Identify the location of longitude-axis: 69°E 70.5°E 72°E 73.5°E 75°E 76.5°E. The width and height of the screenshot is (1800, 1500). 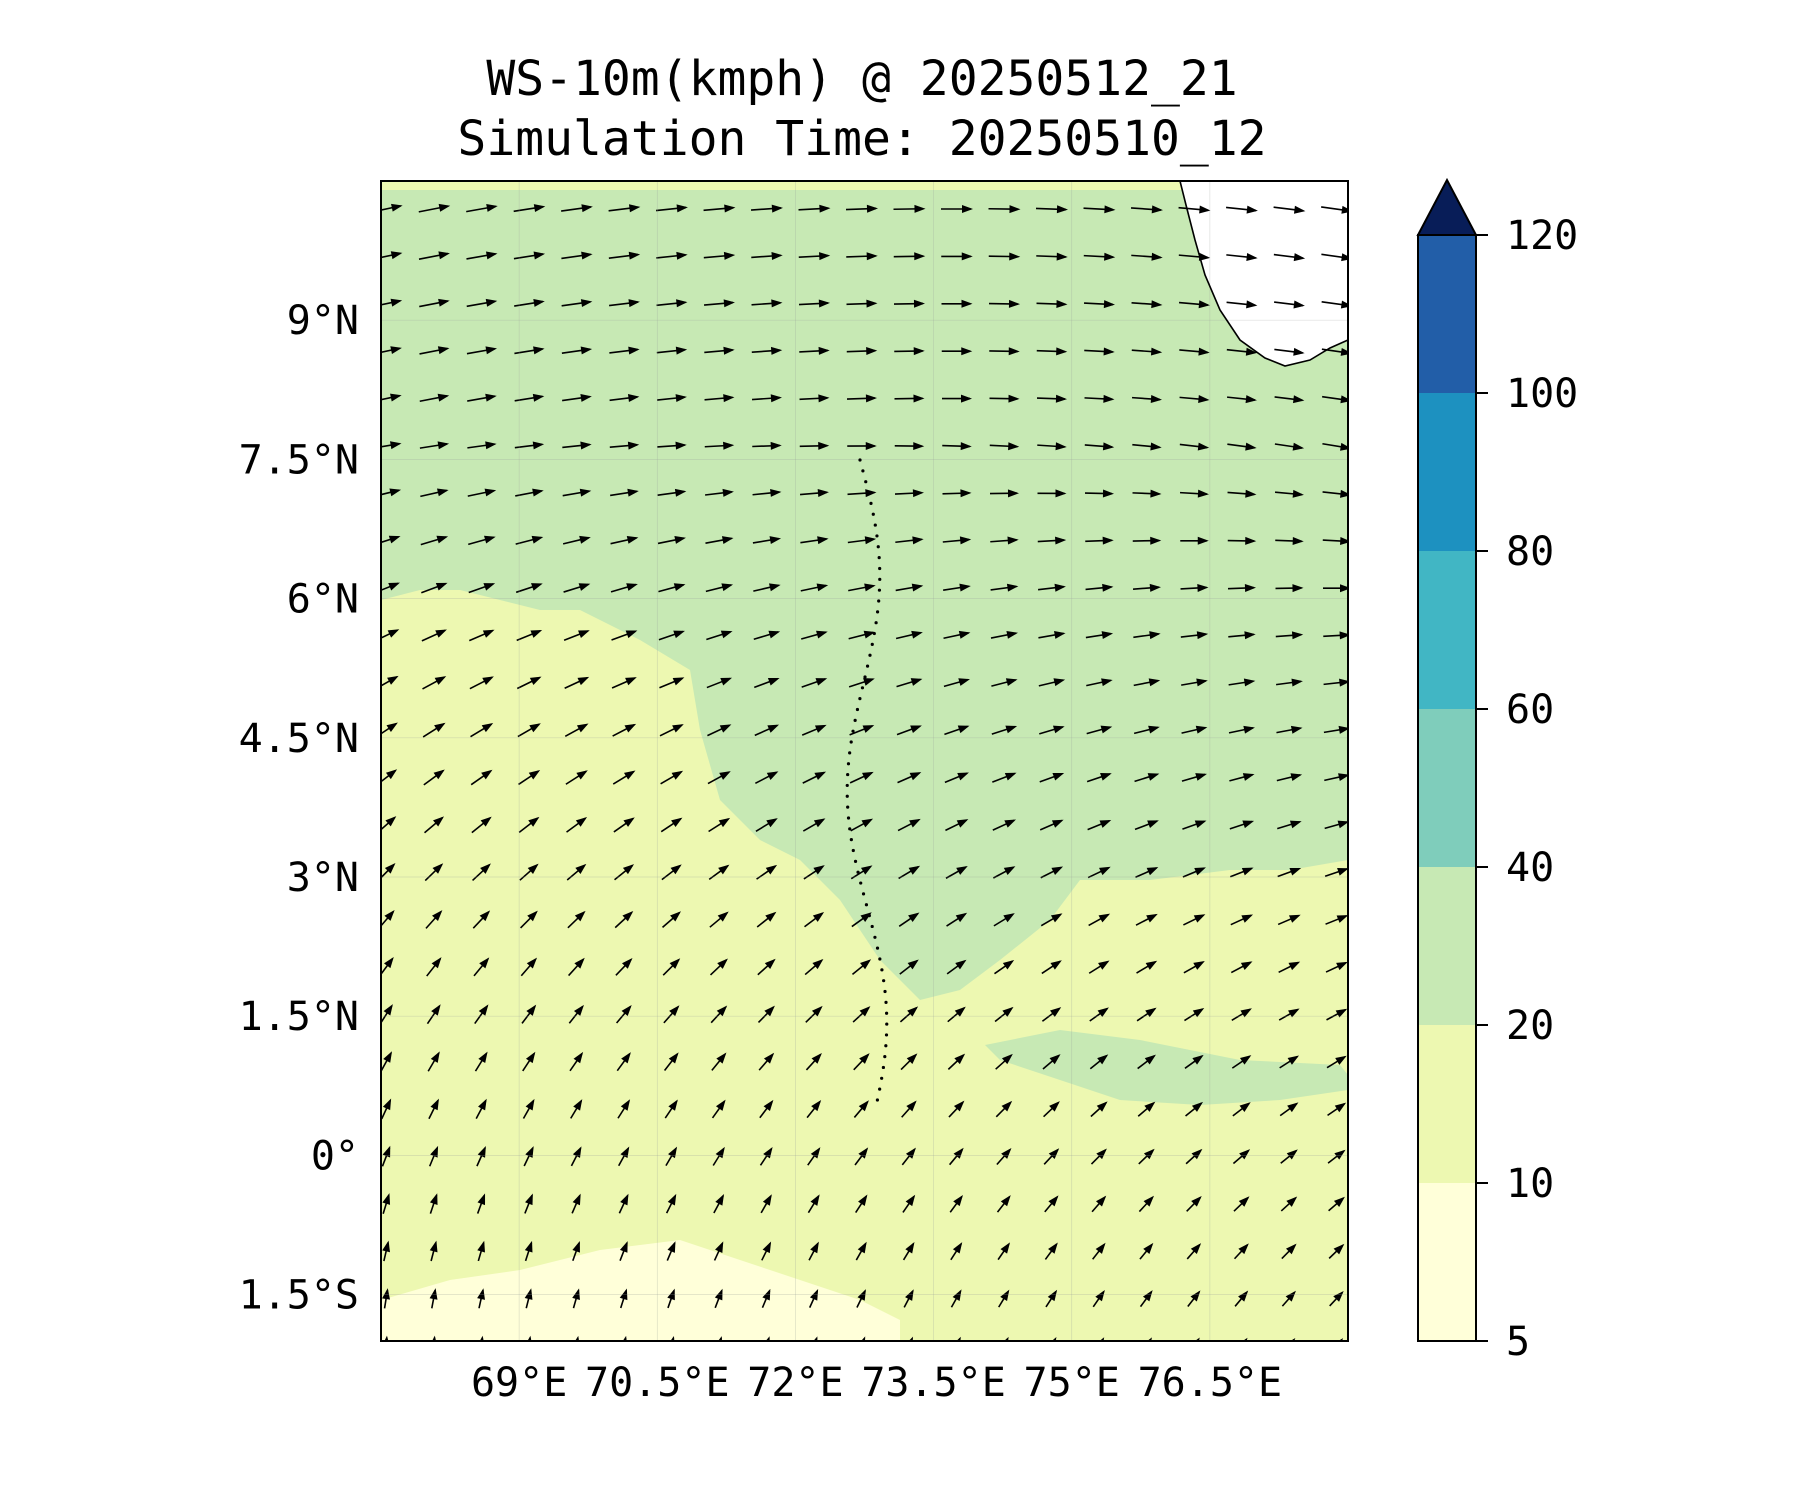
(876, 1383).